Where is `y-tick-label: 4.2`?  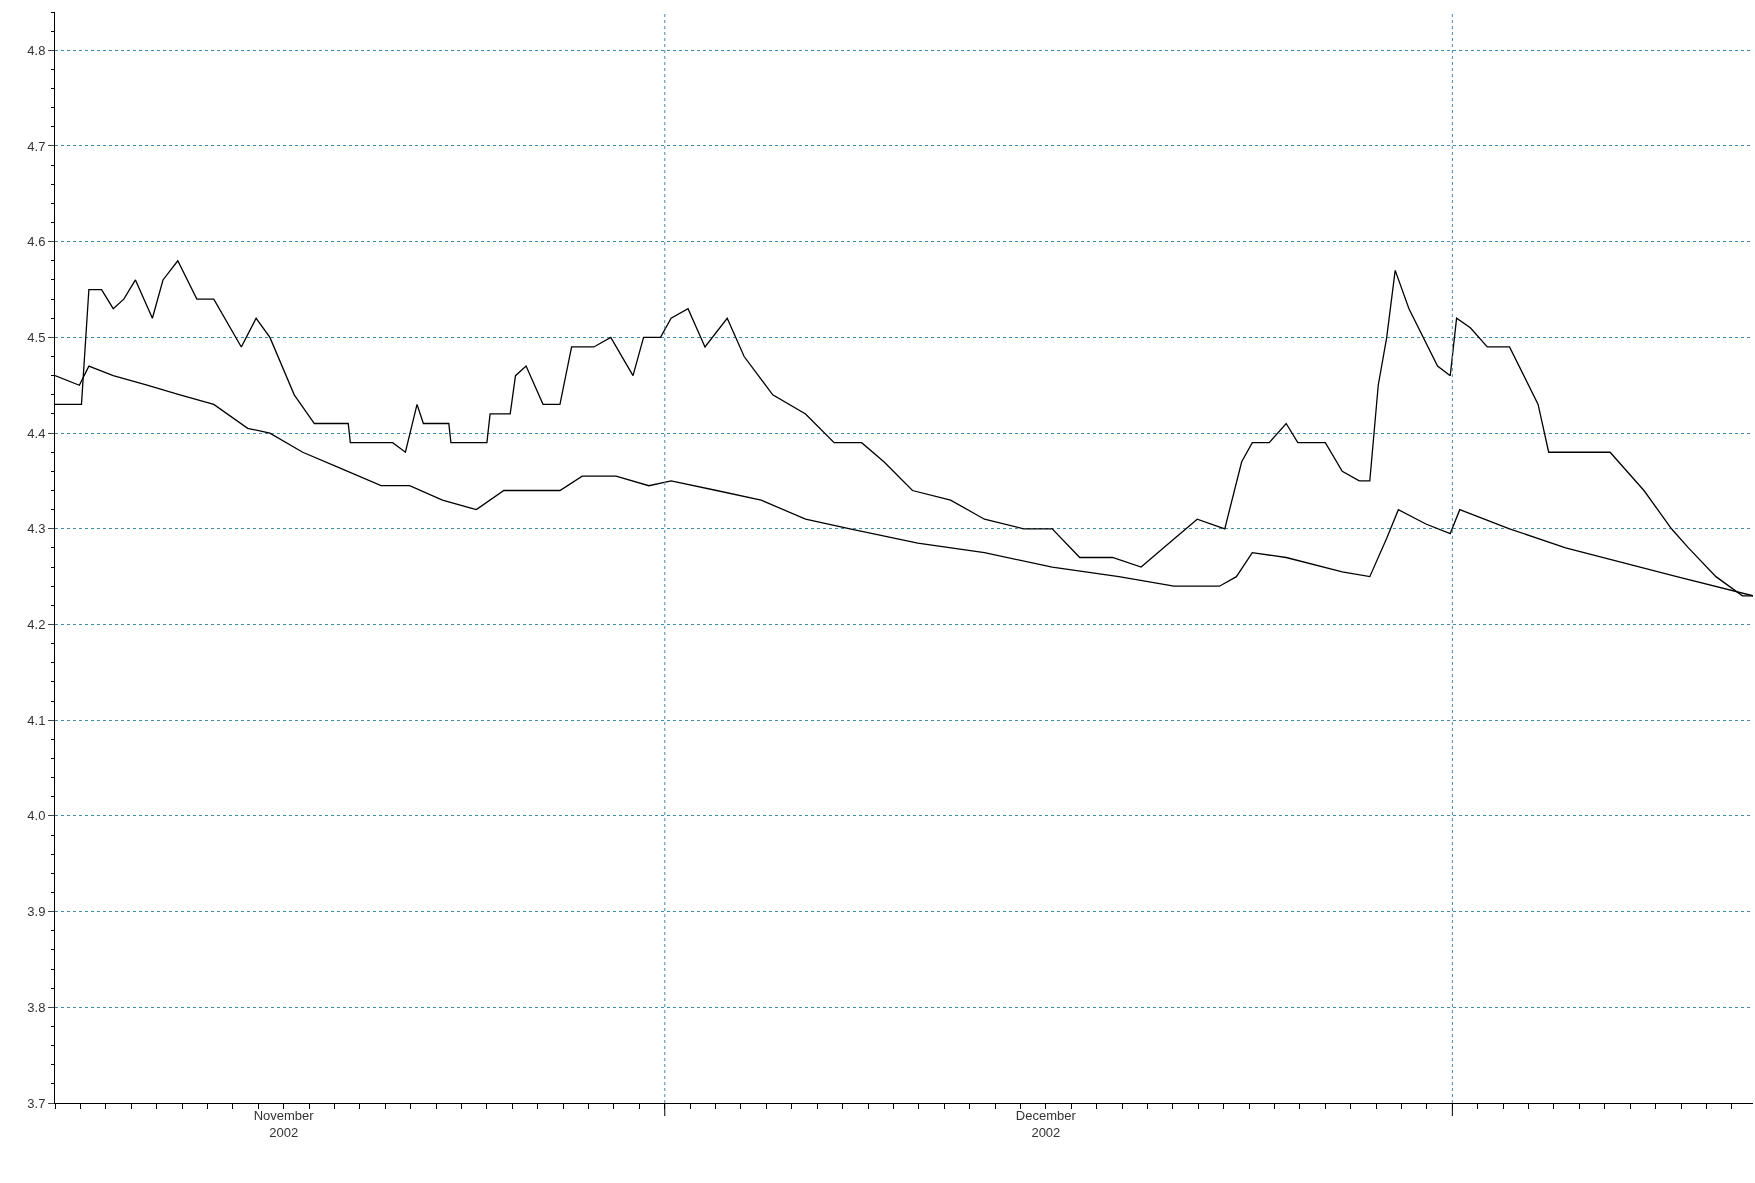 y-tick-label: 4.2 is located at coordinates (36, 625).